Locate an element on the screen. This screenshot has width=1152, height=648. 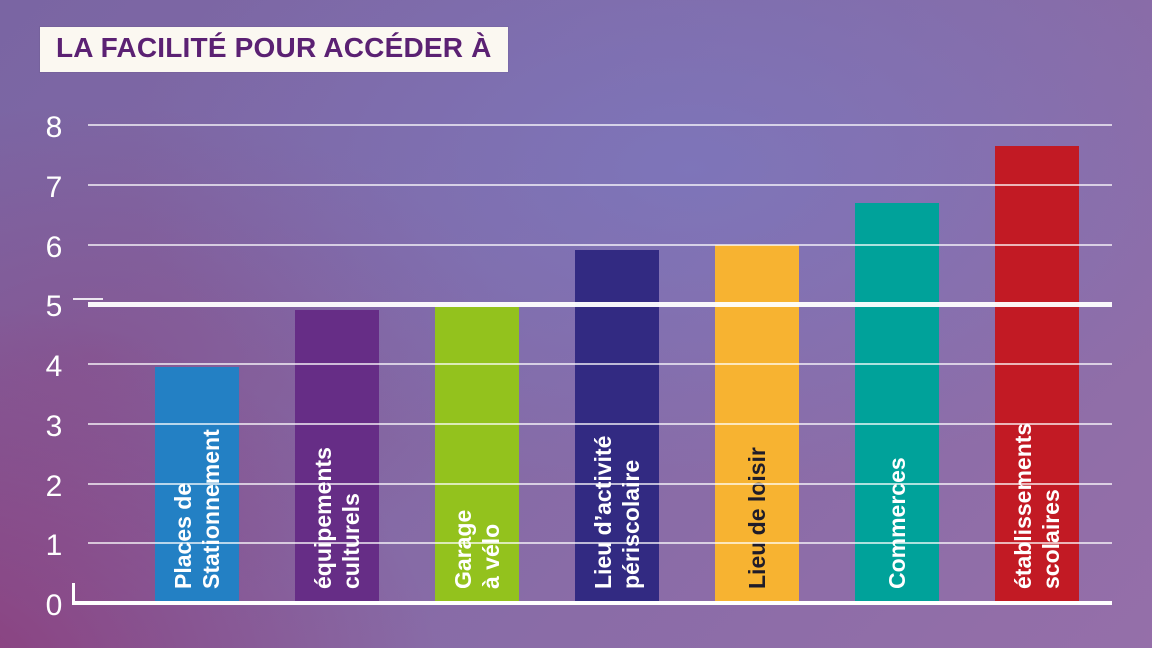
chart-title: LA FACILITÉ POUR ACCÉDER À is located at coordinates (274, 47).